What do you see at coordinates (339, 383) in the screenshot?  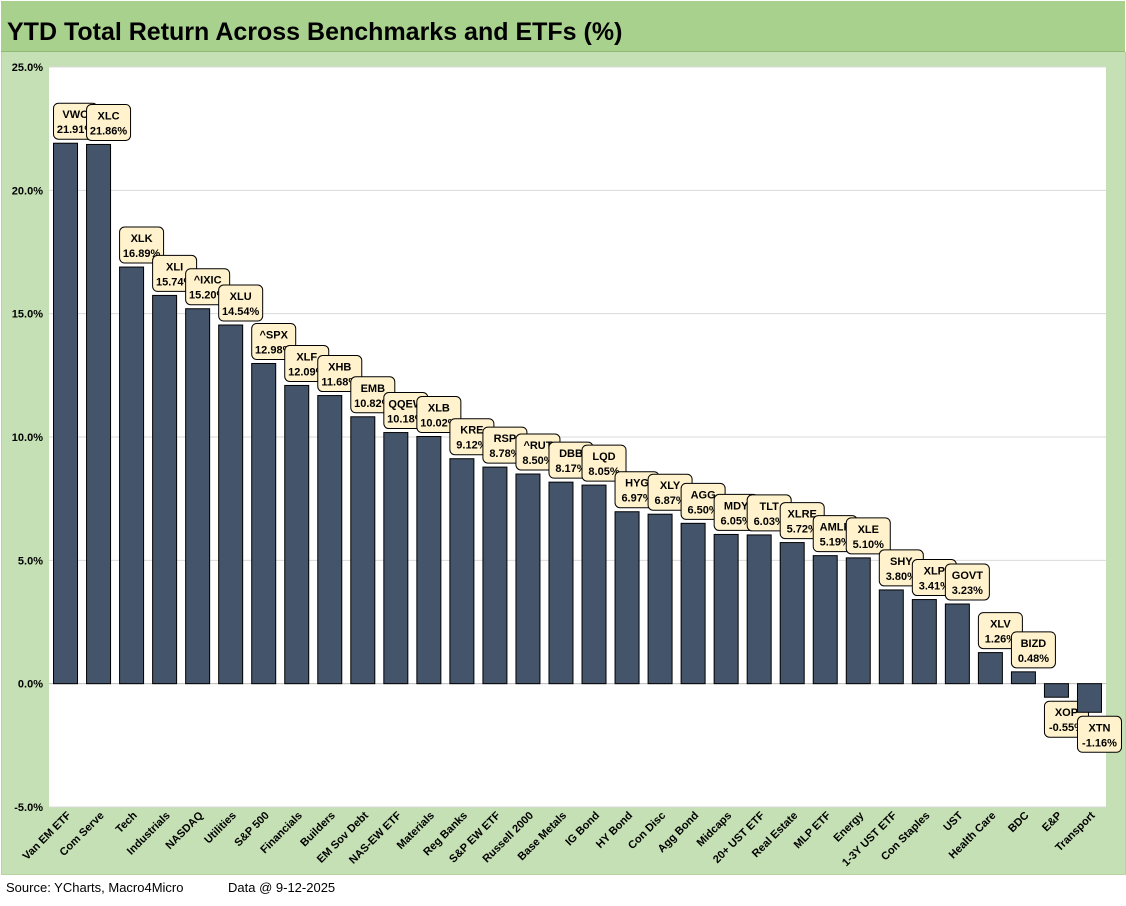 I see `data-label-value: 11.68%` at bounding box center [339, 383].